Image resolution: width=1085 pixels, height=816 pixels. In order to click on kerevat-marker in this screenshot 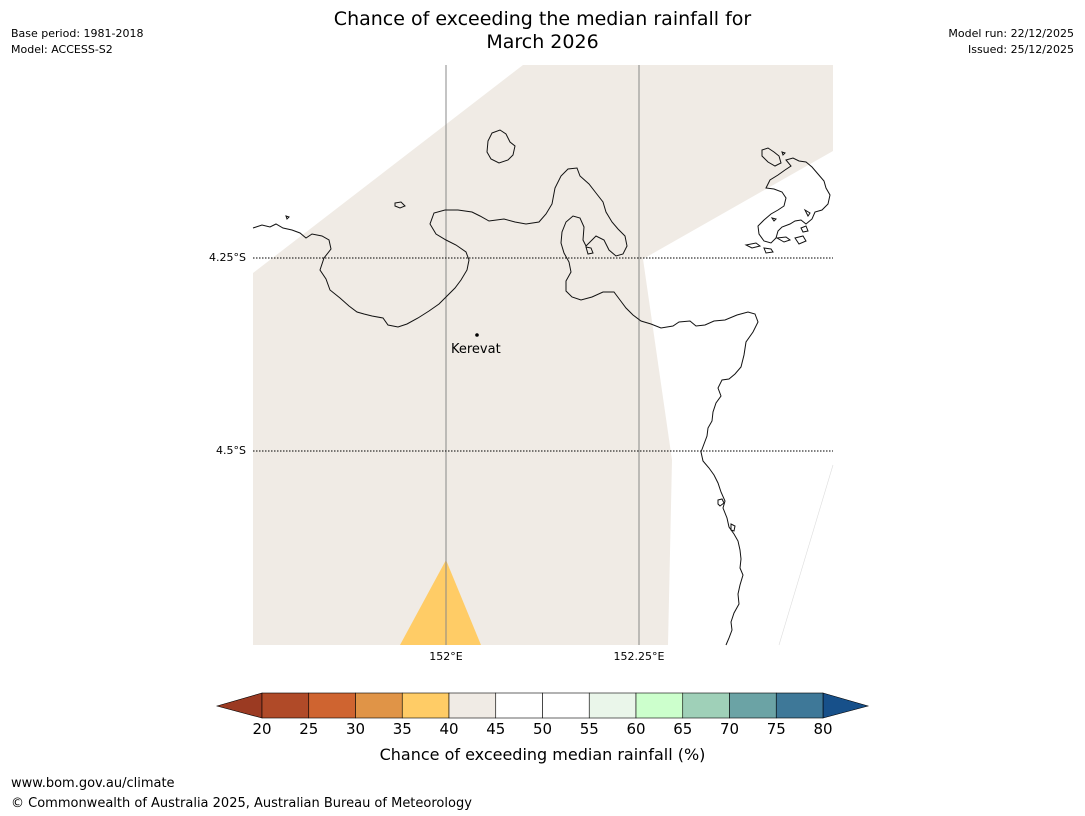, I will do `click(477, 335)`.